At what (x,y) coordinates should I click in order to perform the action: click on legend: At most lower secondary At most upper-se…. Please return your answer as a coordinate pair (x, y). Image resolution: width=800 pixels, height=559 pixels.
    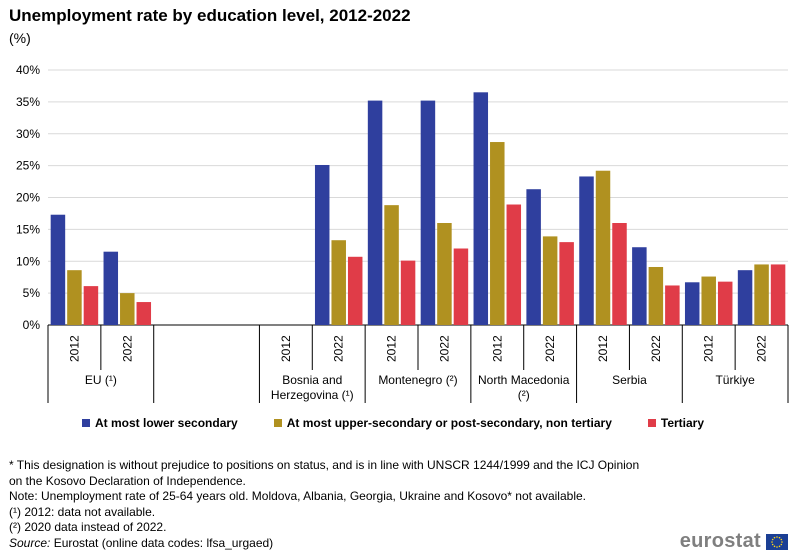
    Looking at the image, I should click on (411, 423).